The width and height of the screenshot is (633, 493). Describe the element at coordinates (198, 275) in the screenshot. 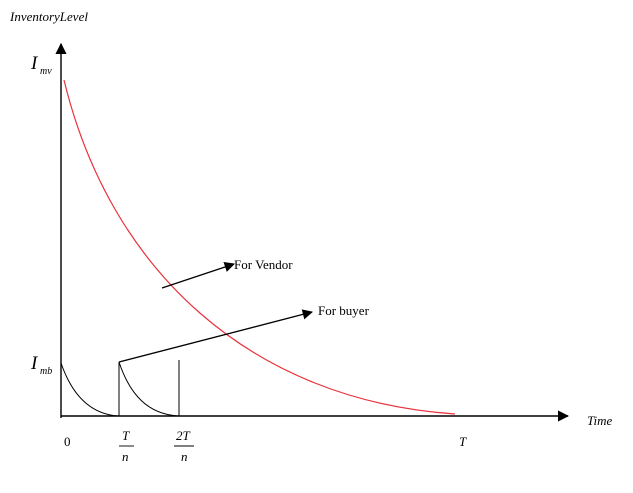

I see `vendor-annotation-arrow` at that location.